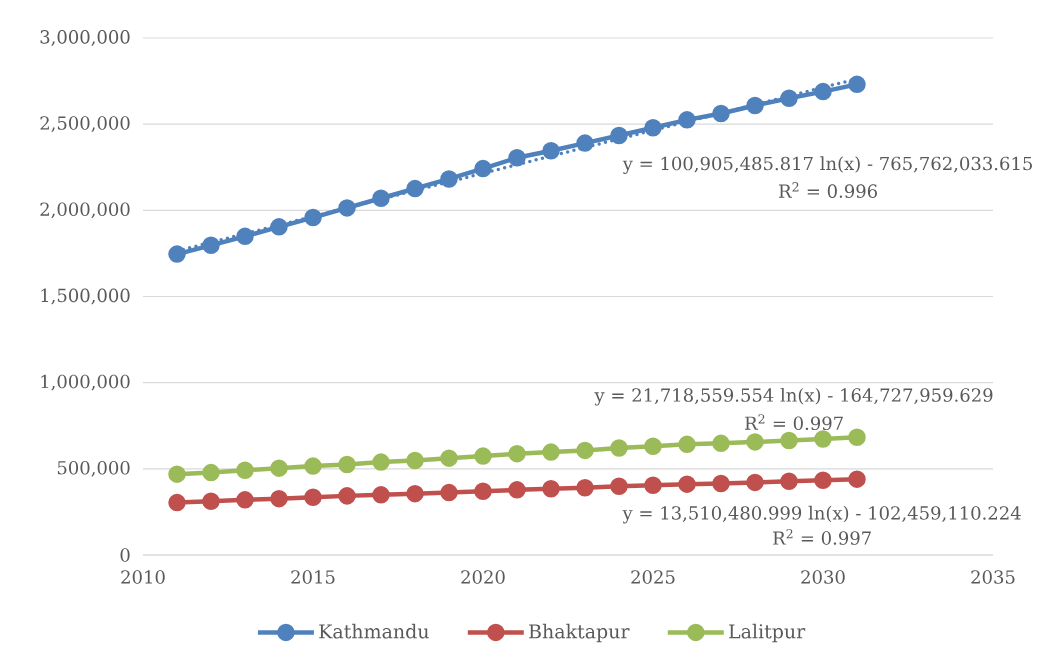  What do you see at coordinates (125, 555) in the screenshot?
I see `y-tick-label: 0` at bounding box center [125, 555].